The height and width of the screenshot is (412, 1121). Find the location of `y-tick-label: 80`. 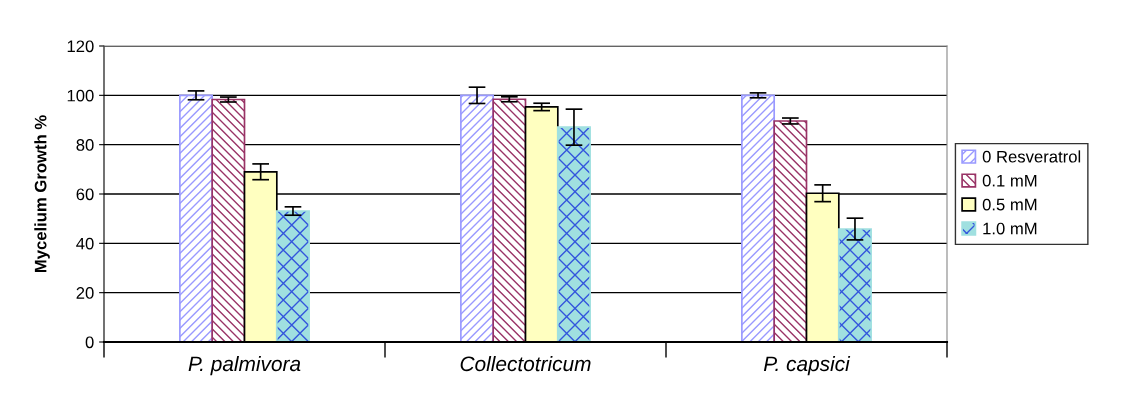

y-tick-label: 80 is located at coordinates (85, 145).